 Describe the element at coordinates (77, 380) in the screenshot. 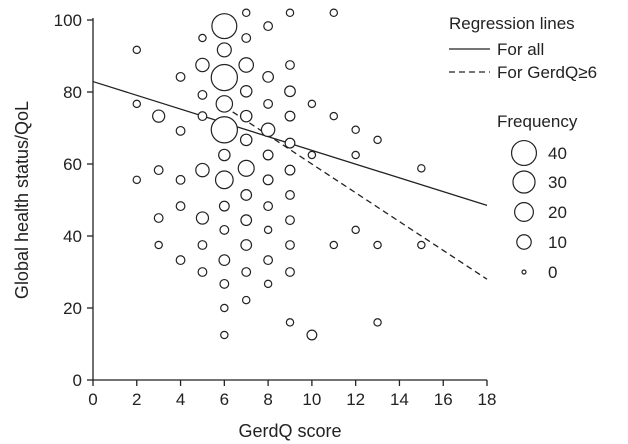

I see `y-tick-label: 0` at that location.